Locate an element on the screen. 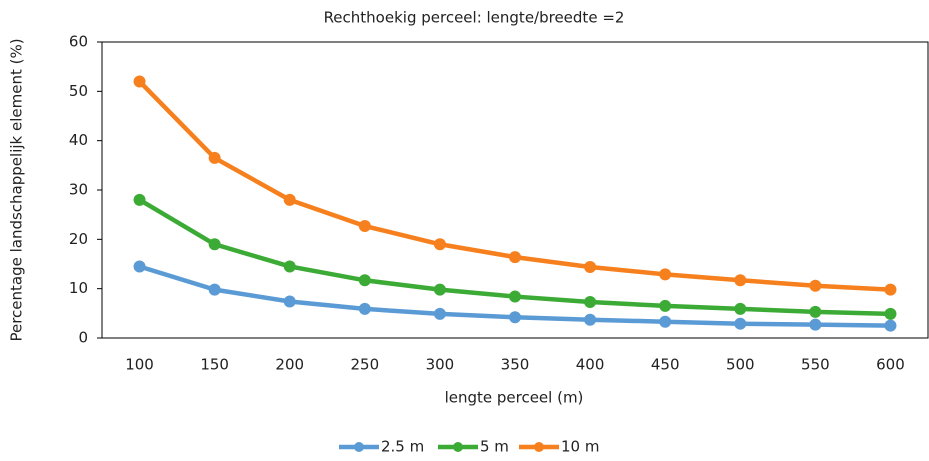  x-tick-label: 400 is located at coordinates (590, 365).